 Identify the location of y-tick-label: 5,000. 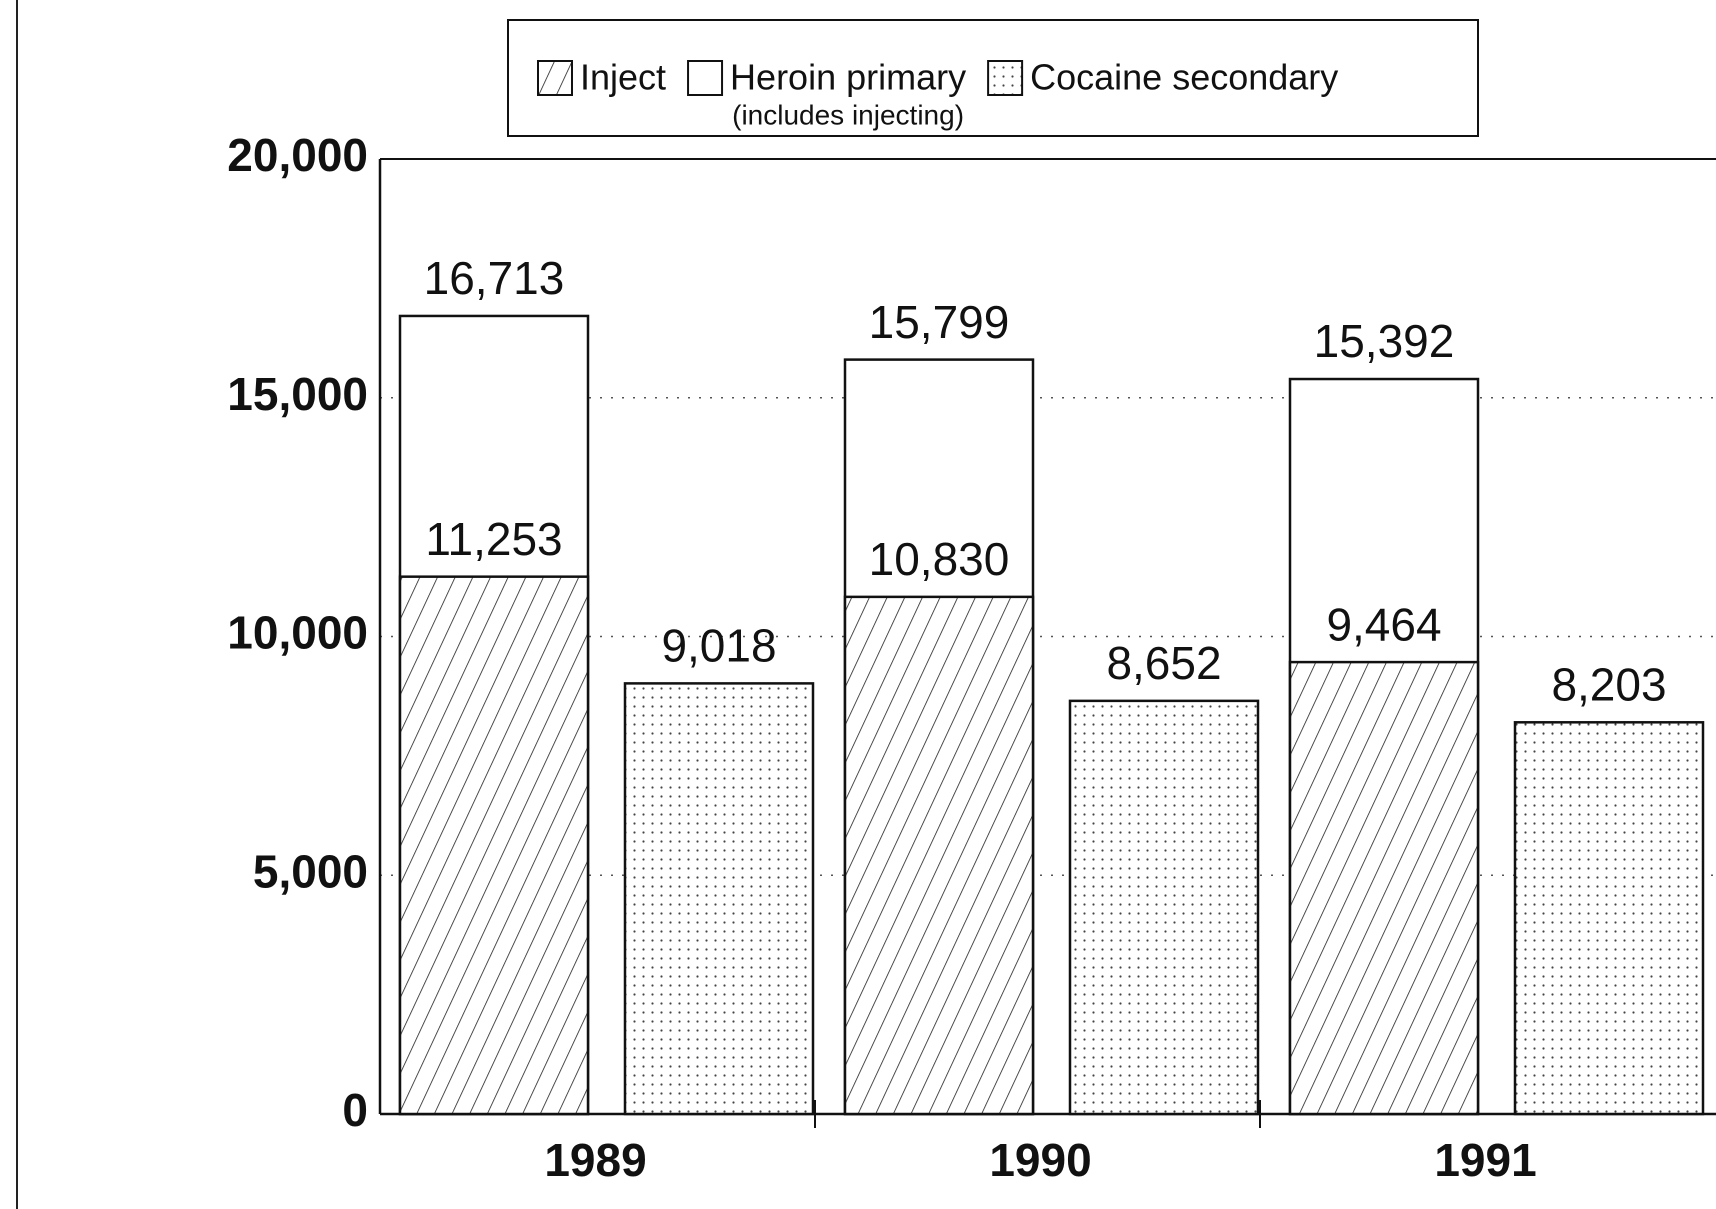
(310, 871).